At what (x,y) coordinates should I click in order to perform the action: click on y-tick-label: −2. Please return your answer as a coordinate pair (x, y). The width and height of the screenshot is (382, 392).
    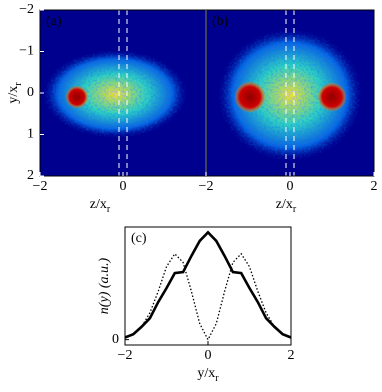
    Looking at the image, I should click on (26, 9).